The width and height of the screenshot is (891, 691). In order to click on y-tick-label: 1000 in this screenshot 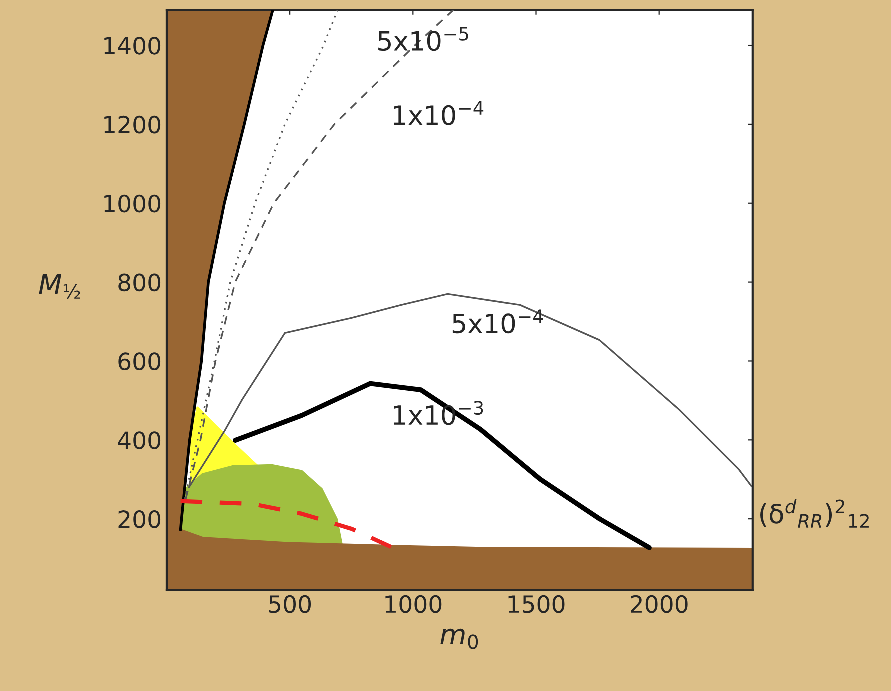, I will do `click(132, 203)`.